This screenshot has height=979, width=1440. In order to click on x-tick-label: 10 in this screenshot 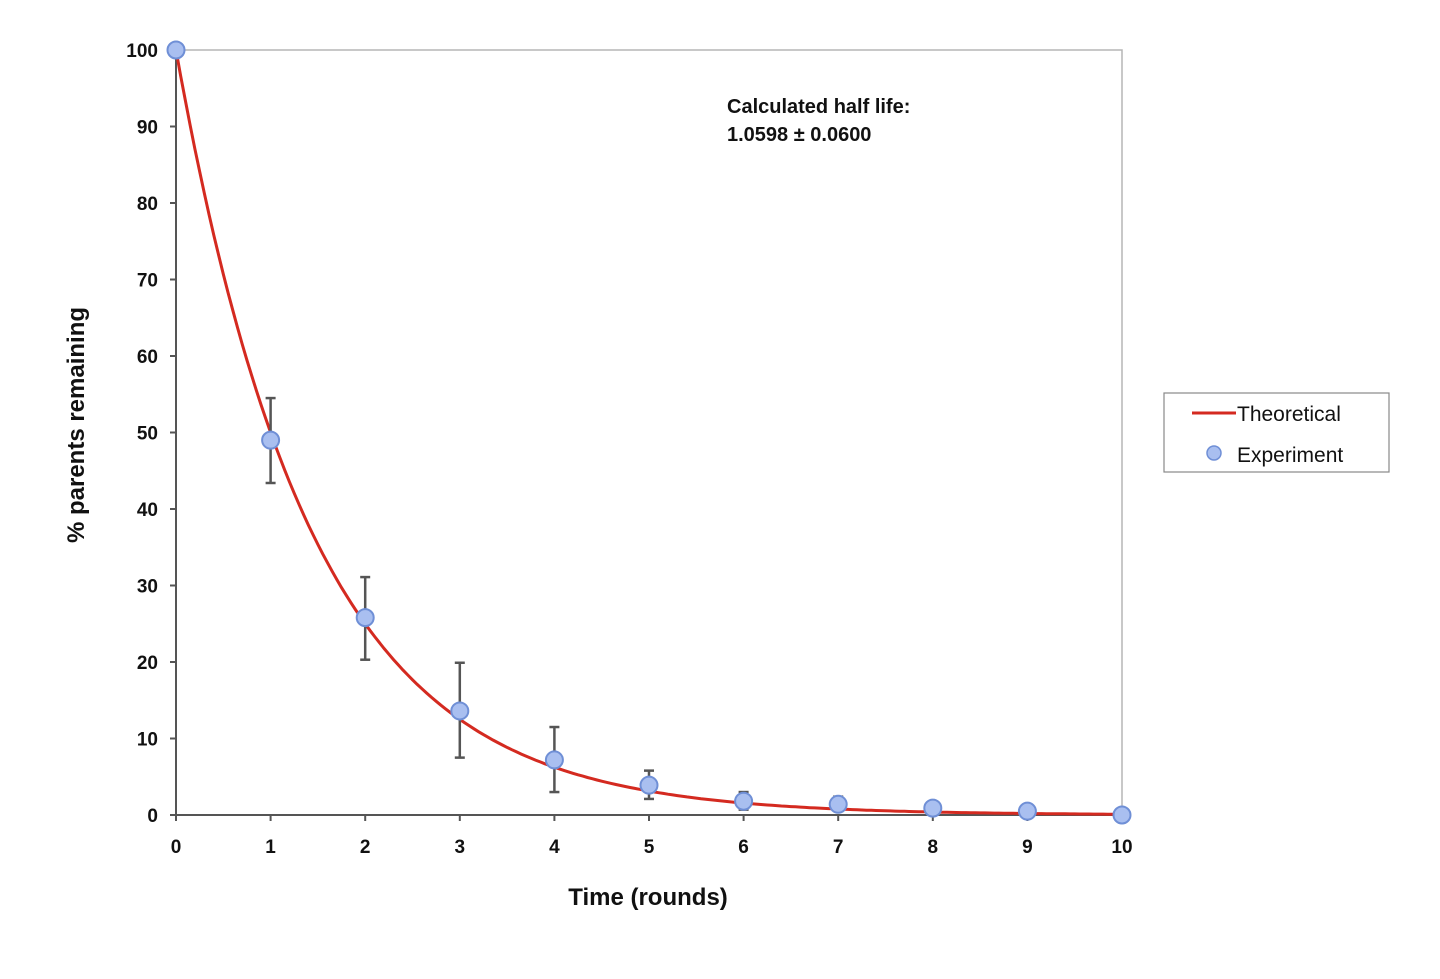, I will do `click(1121, 847)`.